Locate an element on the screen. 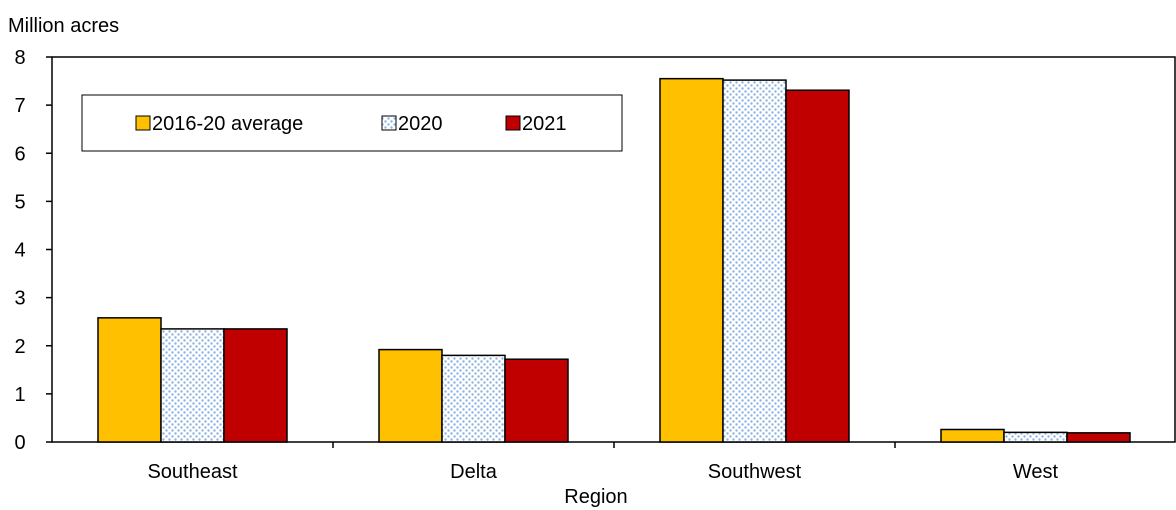  y-tick-label: 7 is located at coordinates (19, 106).